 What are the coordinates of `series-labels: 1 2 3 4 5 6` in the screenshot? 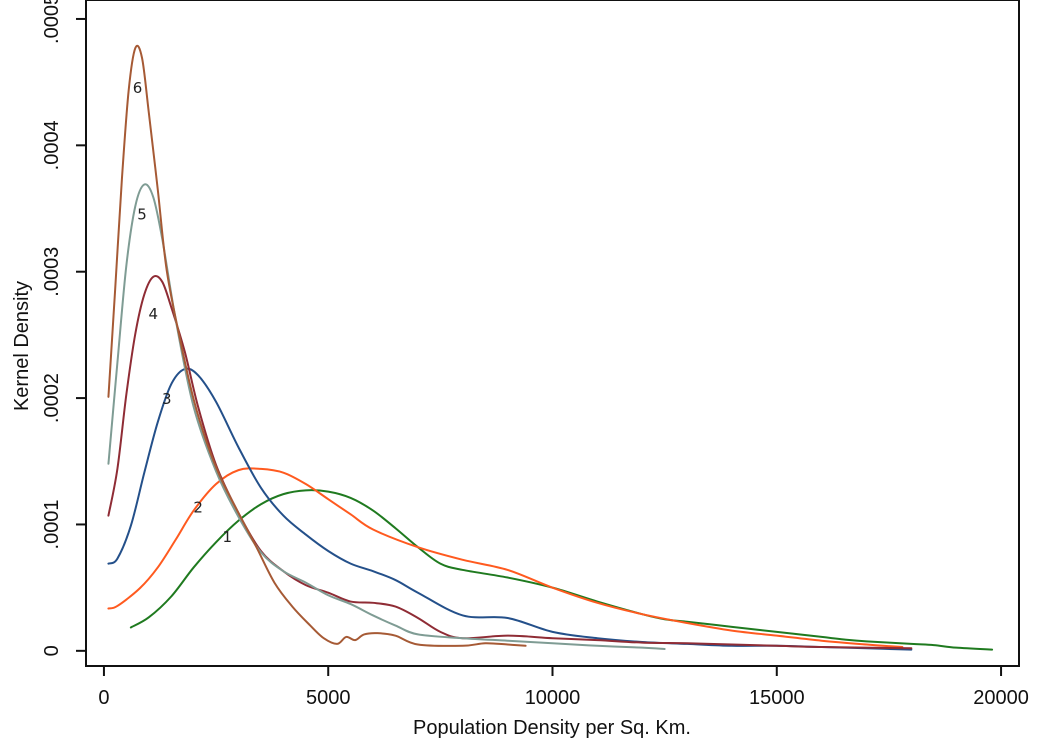 It's located at (182, 312).